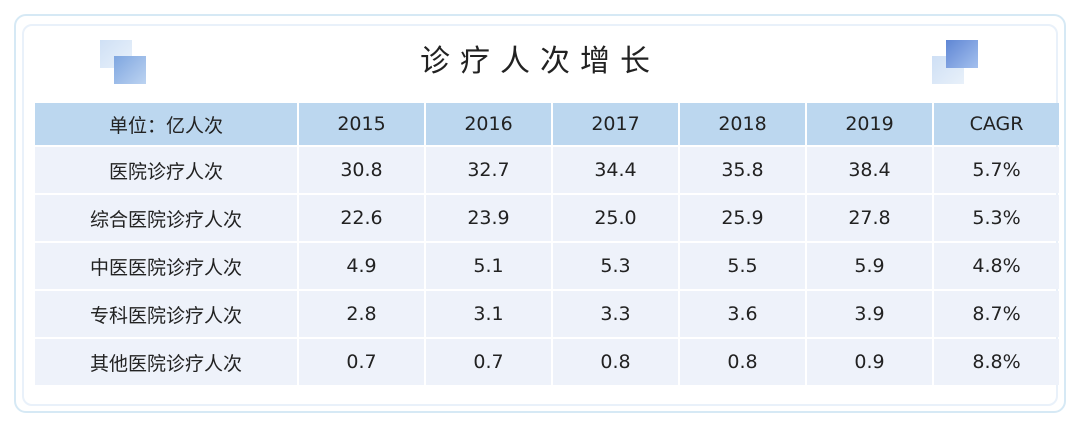 Image resolution: width=1080 pixels, height=439 pixels. Describe the element at coordinates (488, 124) in the screenshot. I see `header-2016: 2016` at that location.